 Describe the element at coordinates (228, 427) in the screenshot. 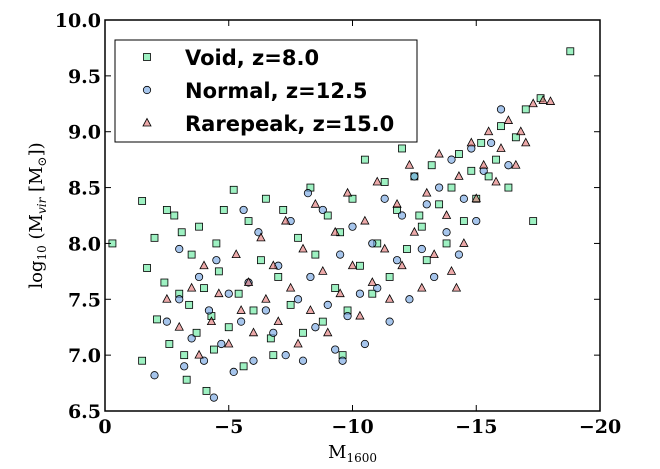

I see `x-tick-label: −5` at that location.